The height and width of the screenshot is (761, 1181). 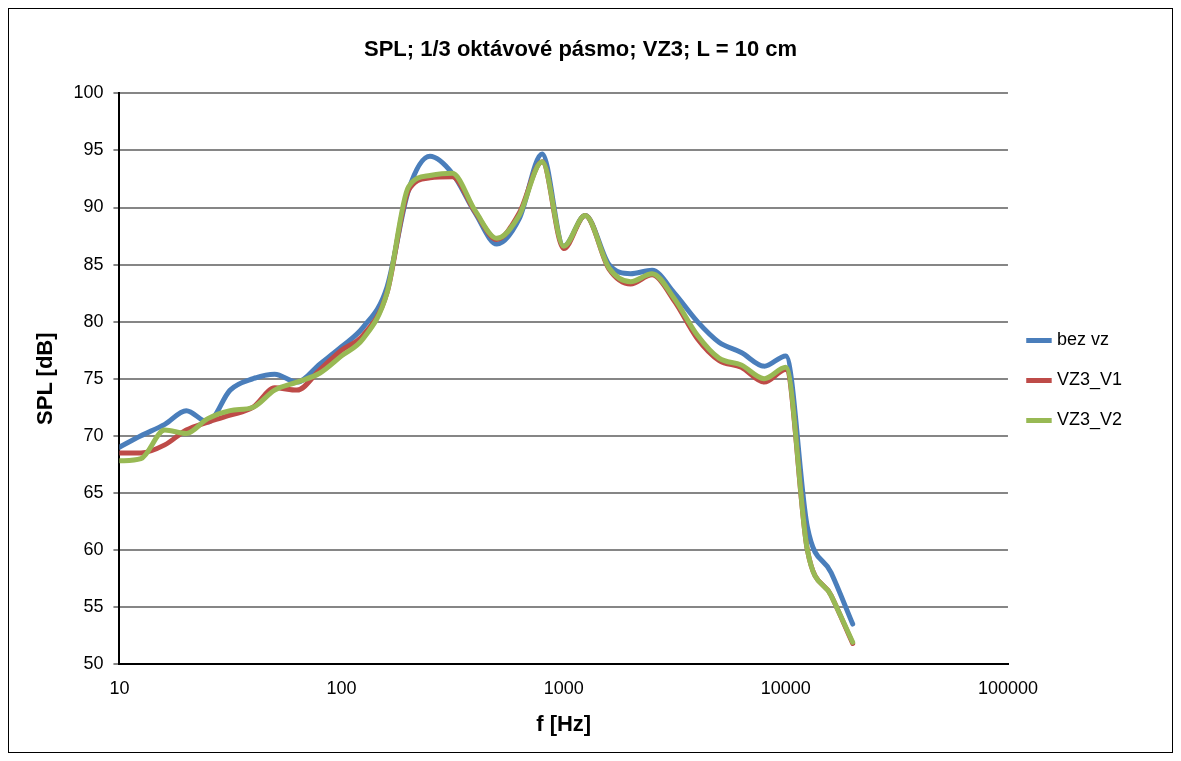 I want to click on y-tick-label: 80, so click(x=93, y=320).